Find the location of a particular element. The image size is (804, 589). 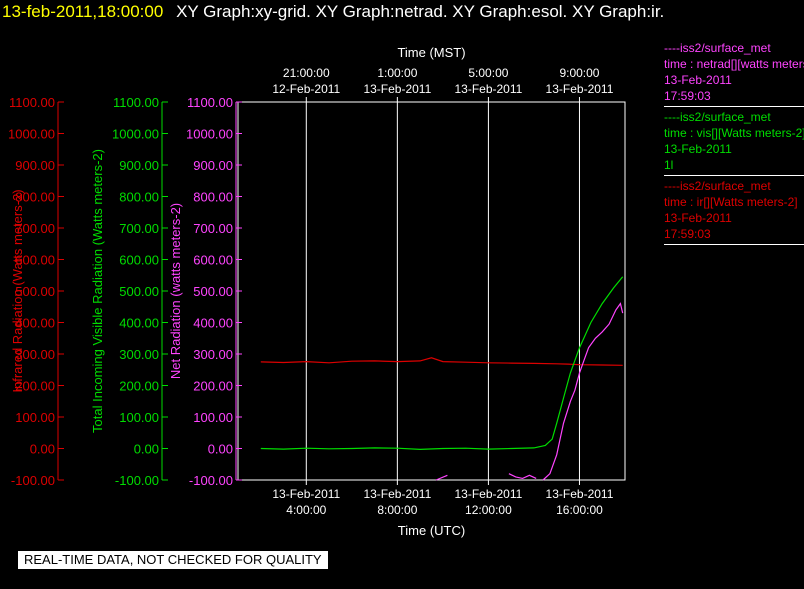

legend-line: time : ir[][Watts meters-2] is located at coordinates (731, 202).